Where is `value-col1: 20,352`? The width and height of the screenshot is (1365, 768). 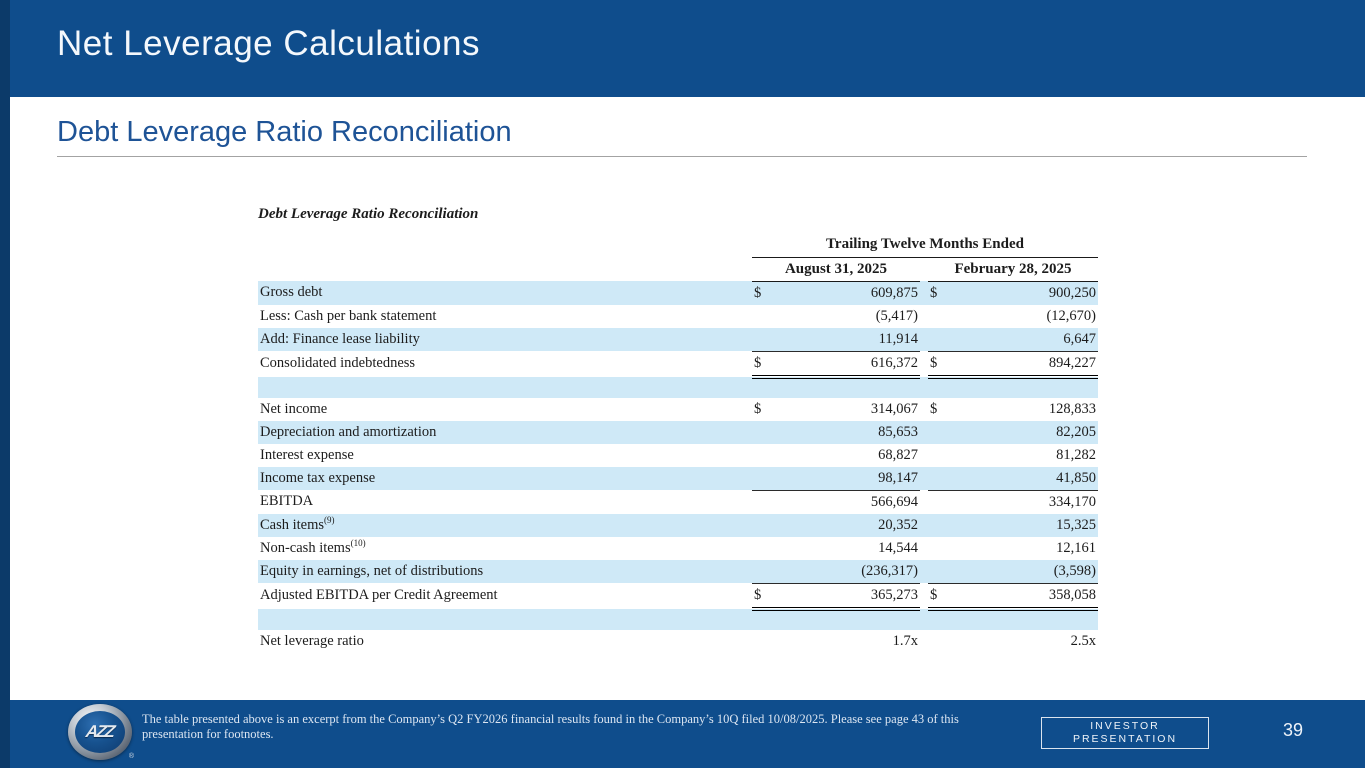 value-col1: 20,352 is located at coordinates (844, 525).